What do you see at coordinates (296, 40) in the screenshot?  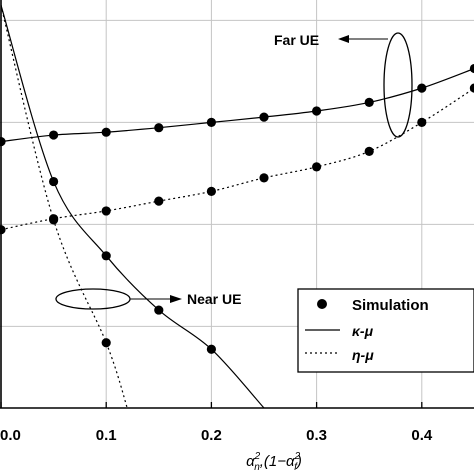 I see `far-ue-label: Far UE` at bounding box center [296, 40].